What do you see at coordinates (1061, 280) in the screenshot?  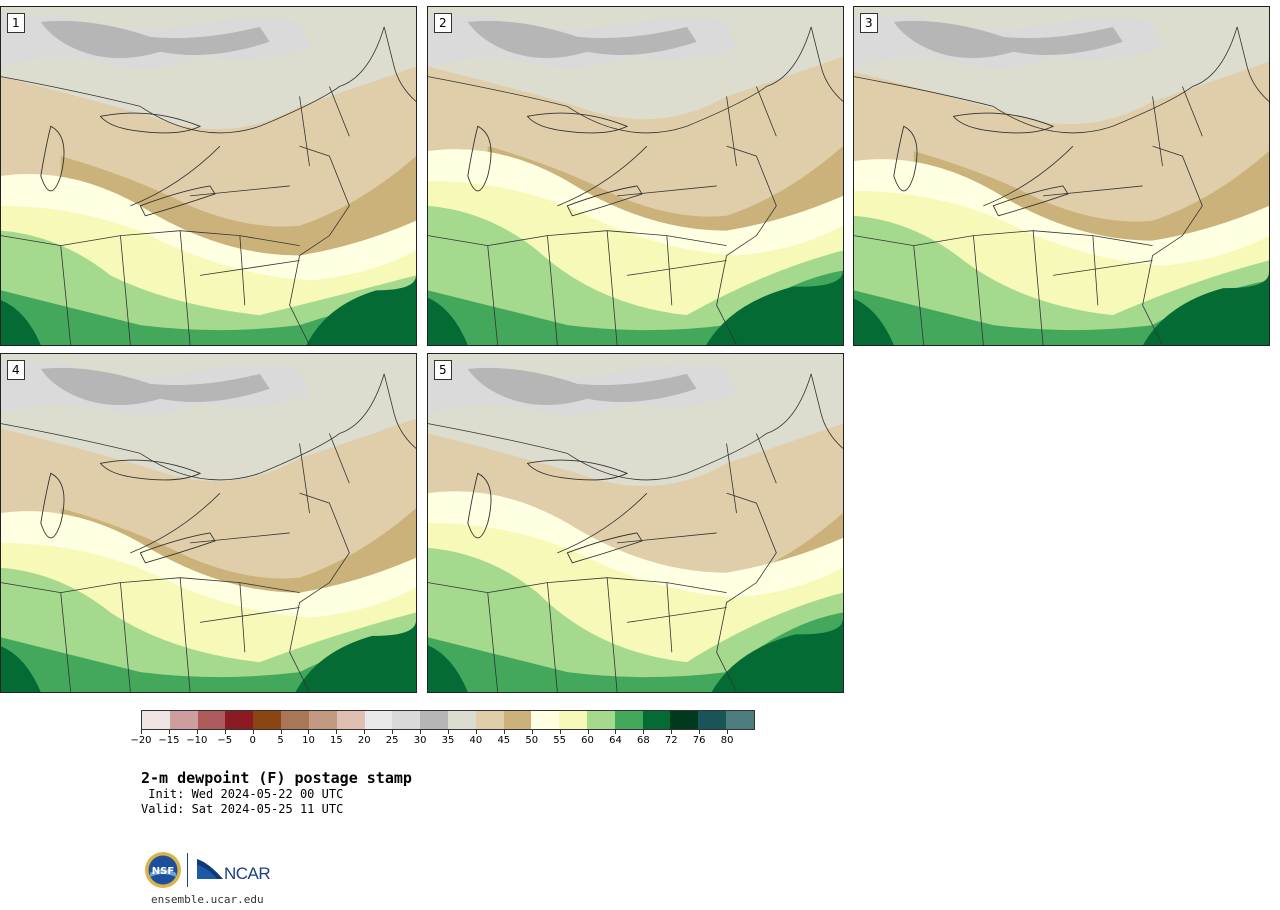 I see `green-light-region` at bounding box center [1061, 280].